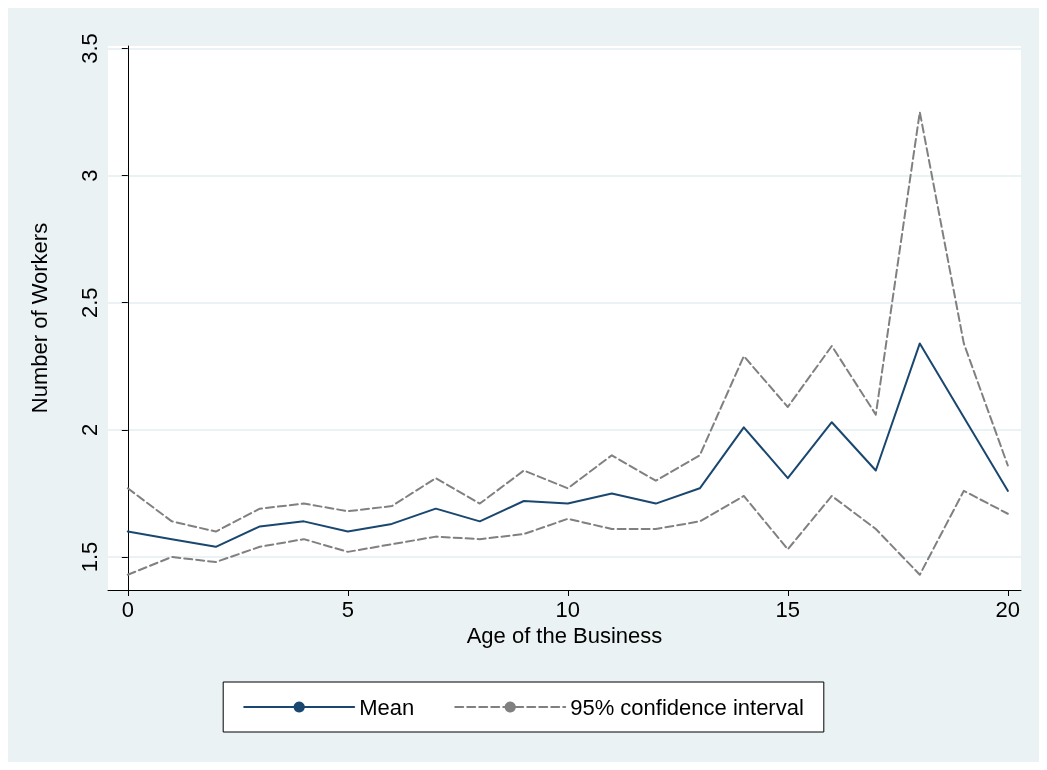 Image resolution: width=1047 pixels, height=770 pixels. I want to click on y-tick-label: 1.5, so click(89, 557).